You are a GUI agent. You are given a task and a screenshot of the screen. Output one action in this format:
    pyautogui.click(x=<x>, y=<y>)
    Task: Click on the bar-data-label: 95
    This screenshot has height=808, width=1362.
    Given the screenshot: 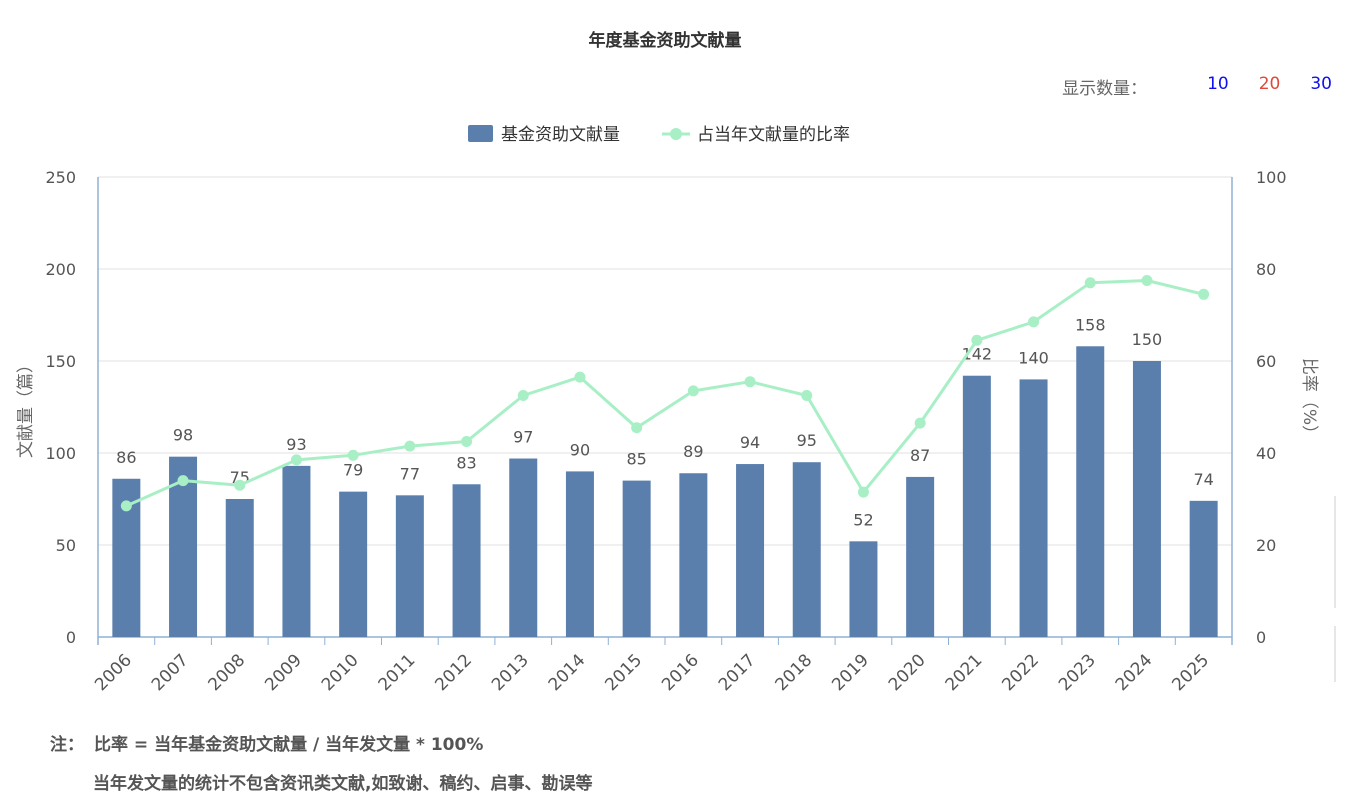 What is the action you would take?
    pyautogui.click(x=807, y=440)
    